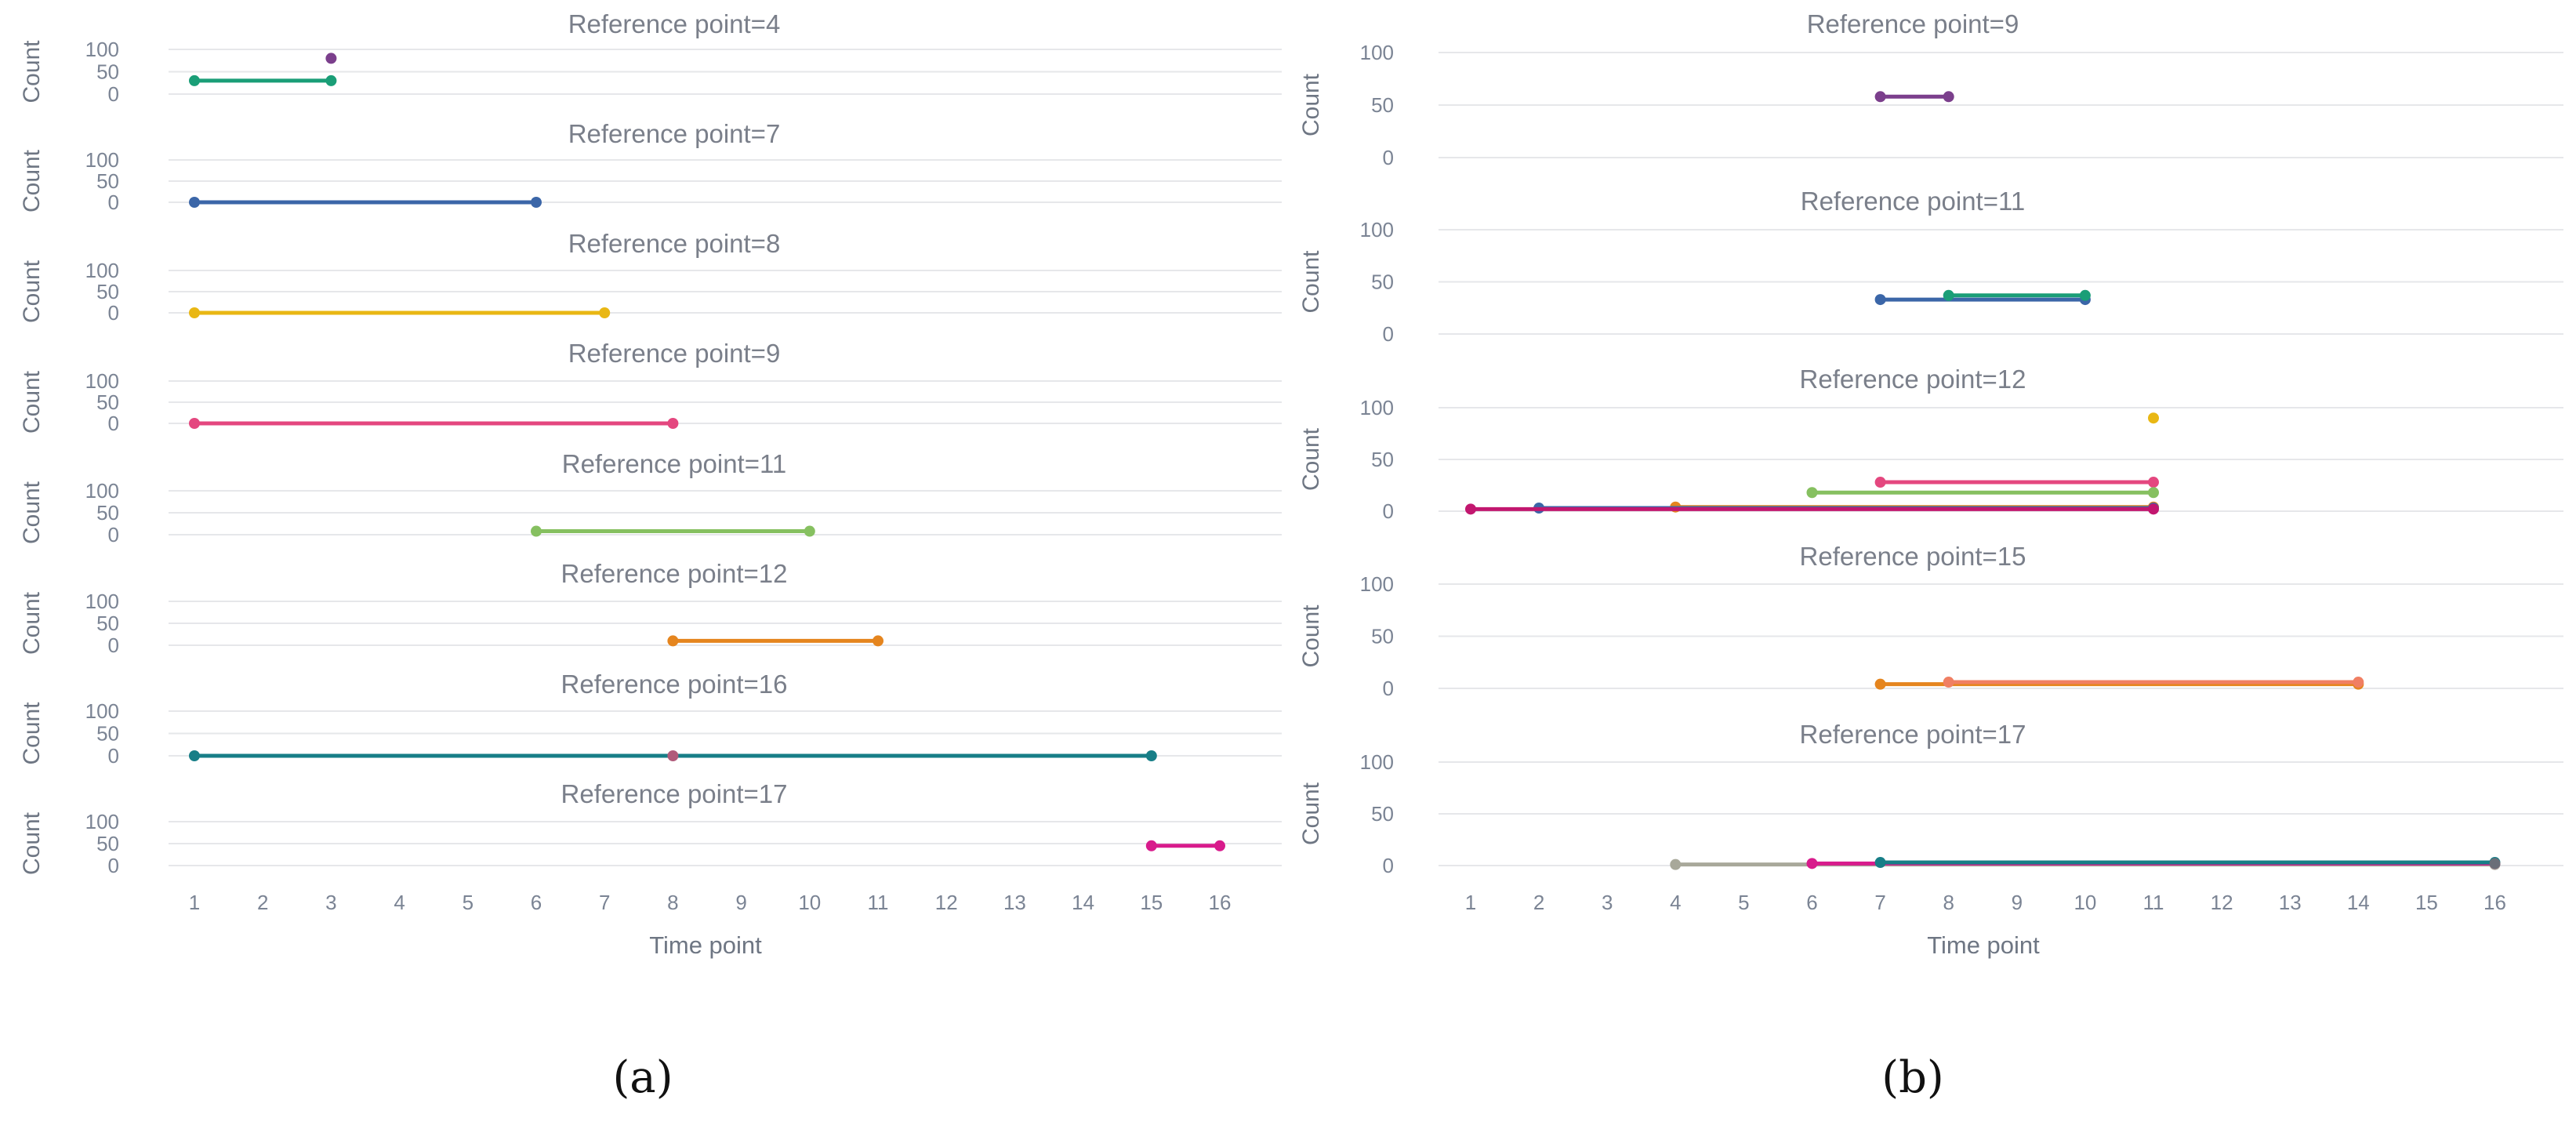 The height and width of the screenshot is (1129, 2576). Describe the element at coordinates (1014, 902) in the screenshot. I see `x-tick-label: 13` at that location.